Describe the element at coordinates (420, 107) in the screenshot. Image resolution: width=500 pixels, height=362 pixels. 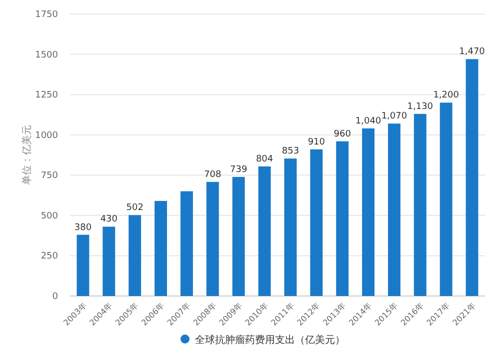
I see `data-label: 1,130` at that location.